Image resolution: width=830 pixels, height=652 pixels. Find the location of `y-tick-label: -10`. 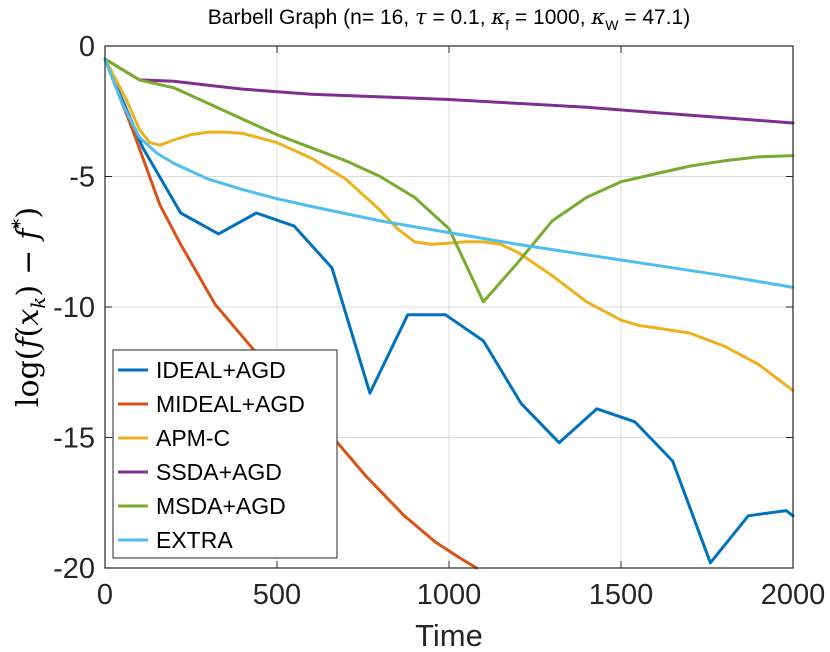

y-tick-label: -10 is located at coordinates (74, 308).